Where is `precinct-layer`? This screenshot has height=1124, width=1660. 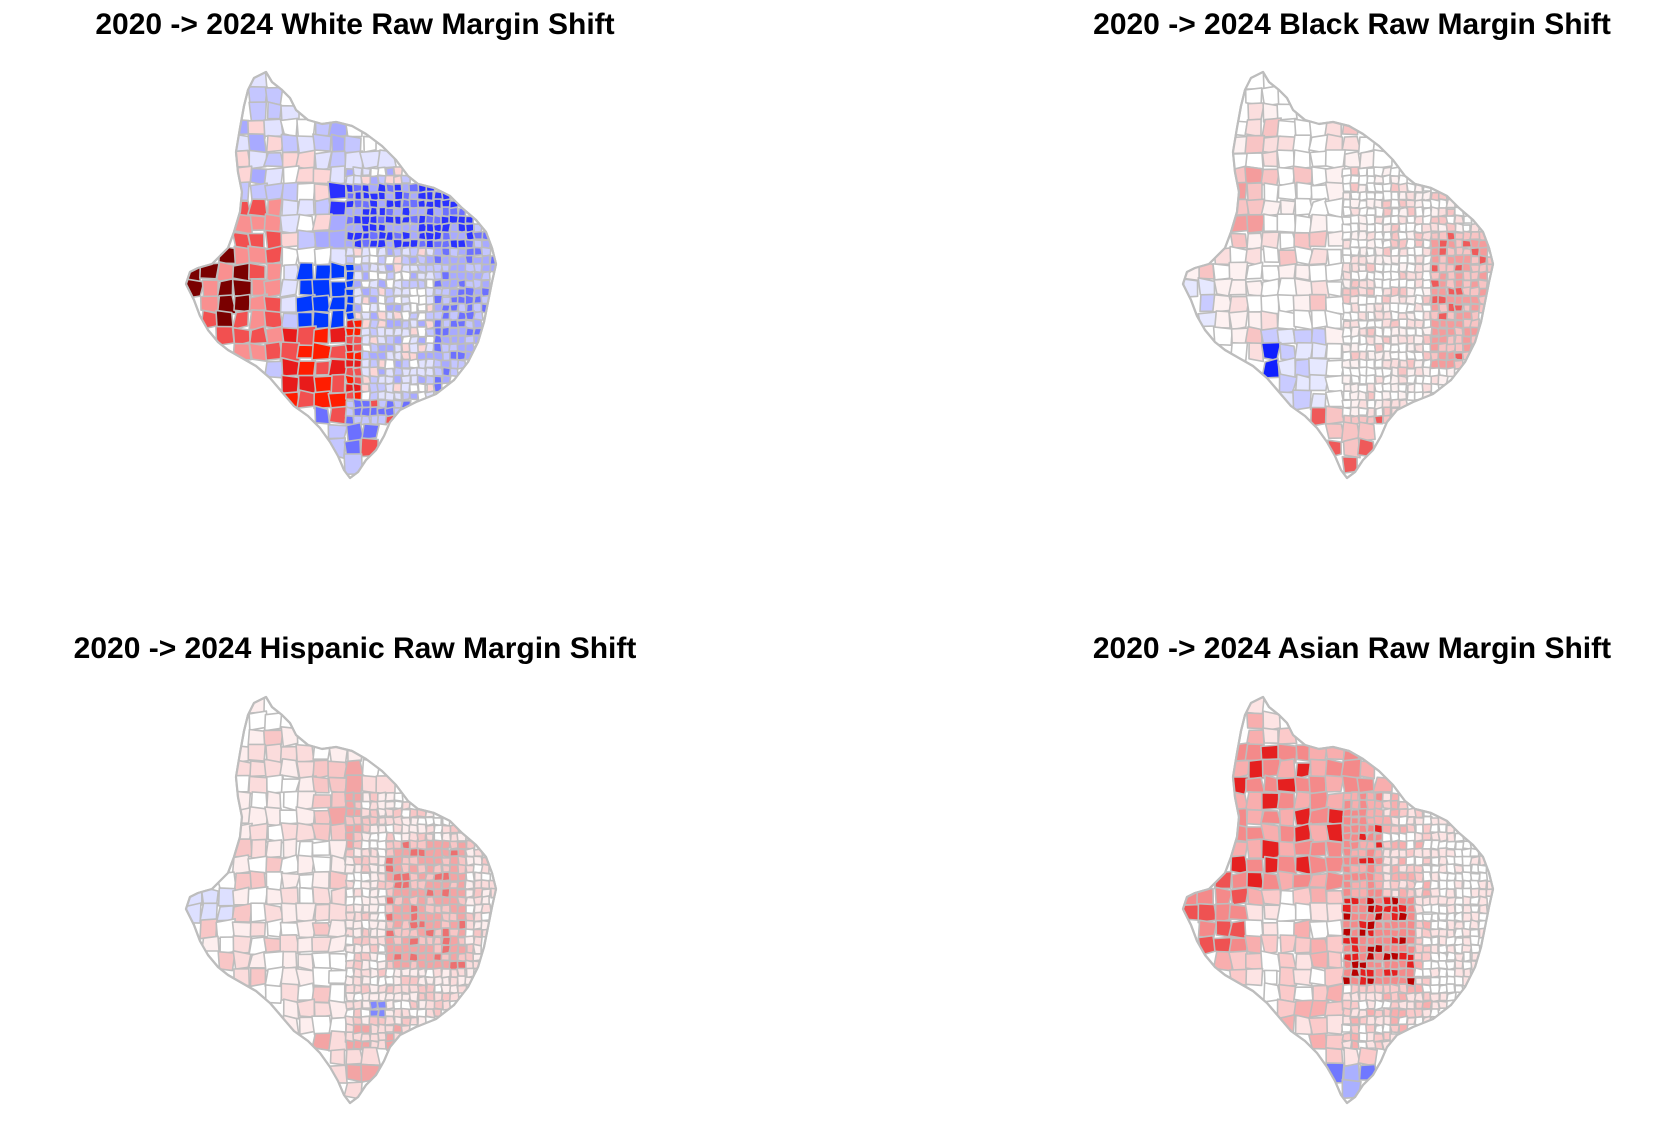 precinct-layer is located at coordinates (341, 898).